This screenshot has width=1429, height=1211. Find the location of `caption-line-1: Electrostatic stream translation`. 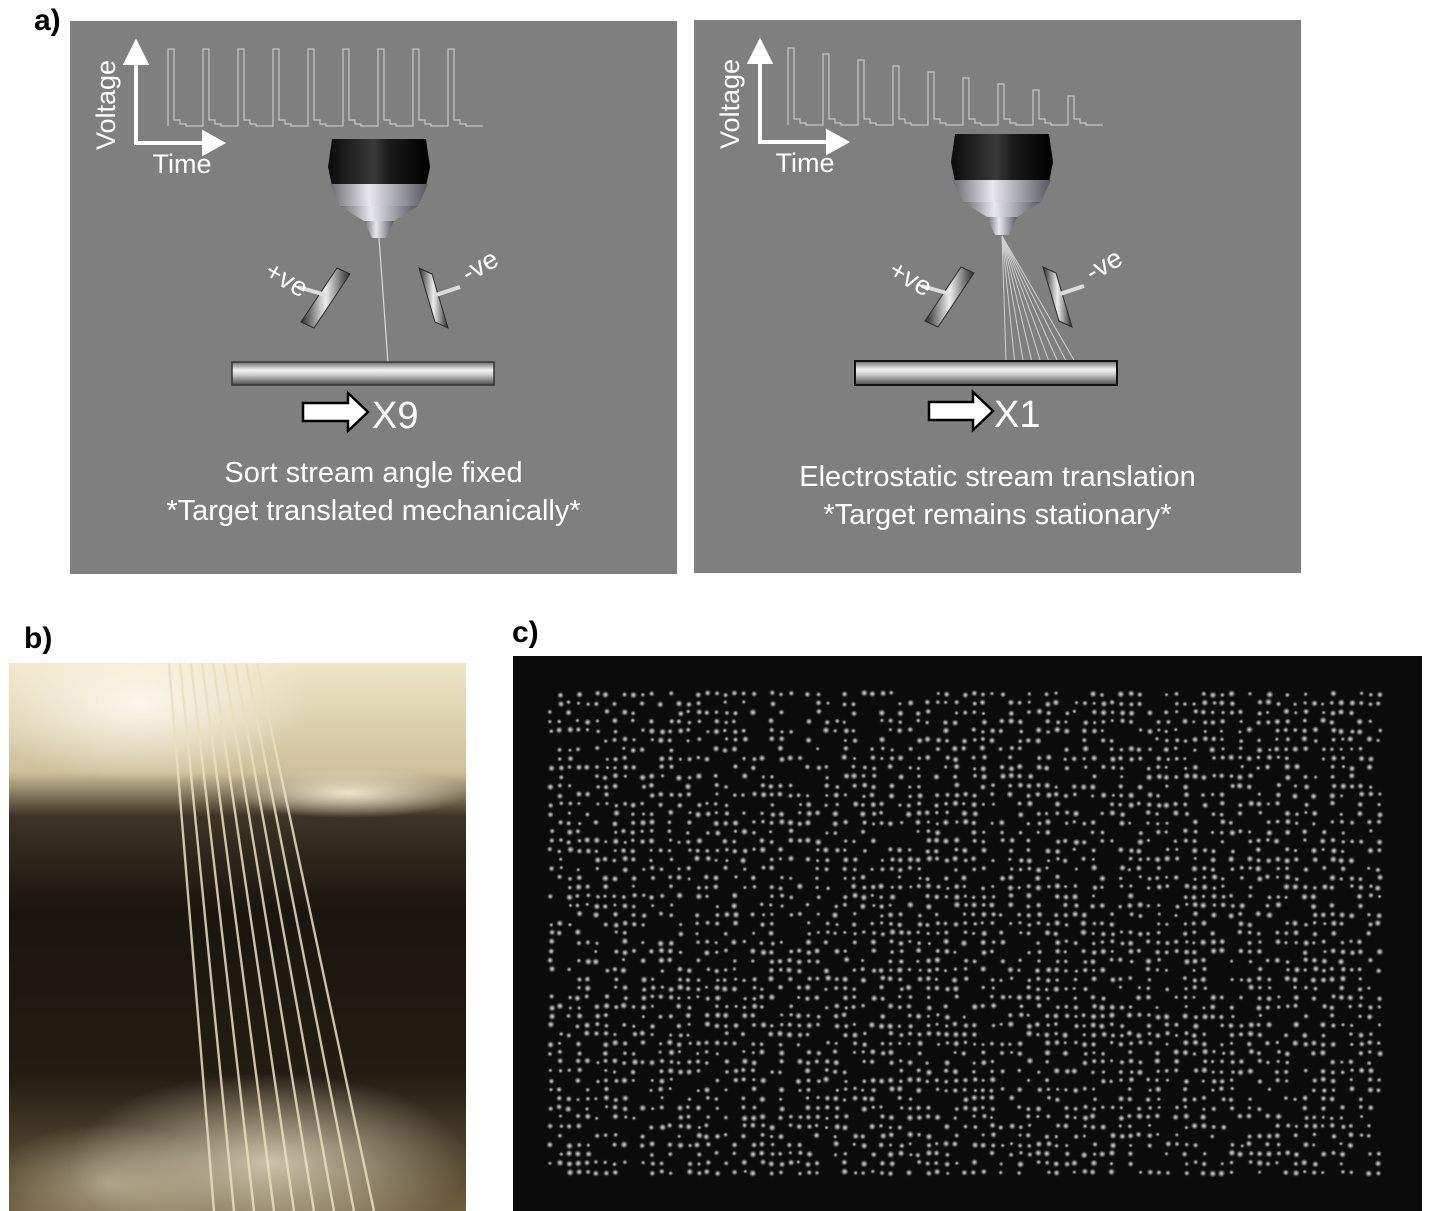

caption-line-1: Electrostatic stream translation is located at coordinates (997, 477).